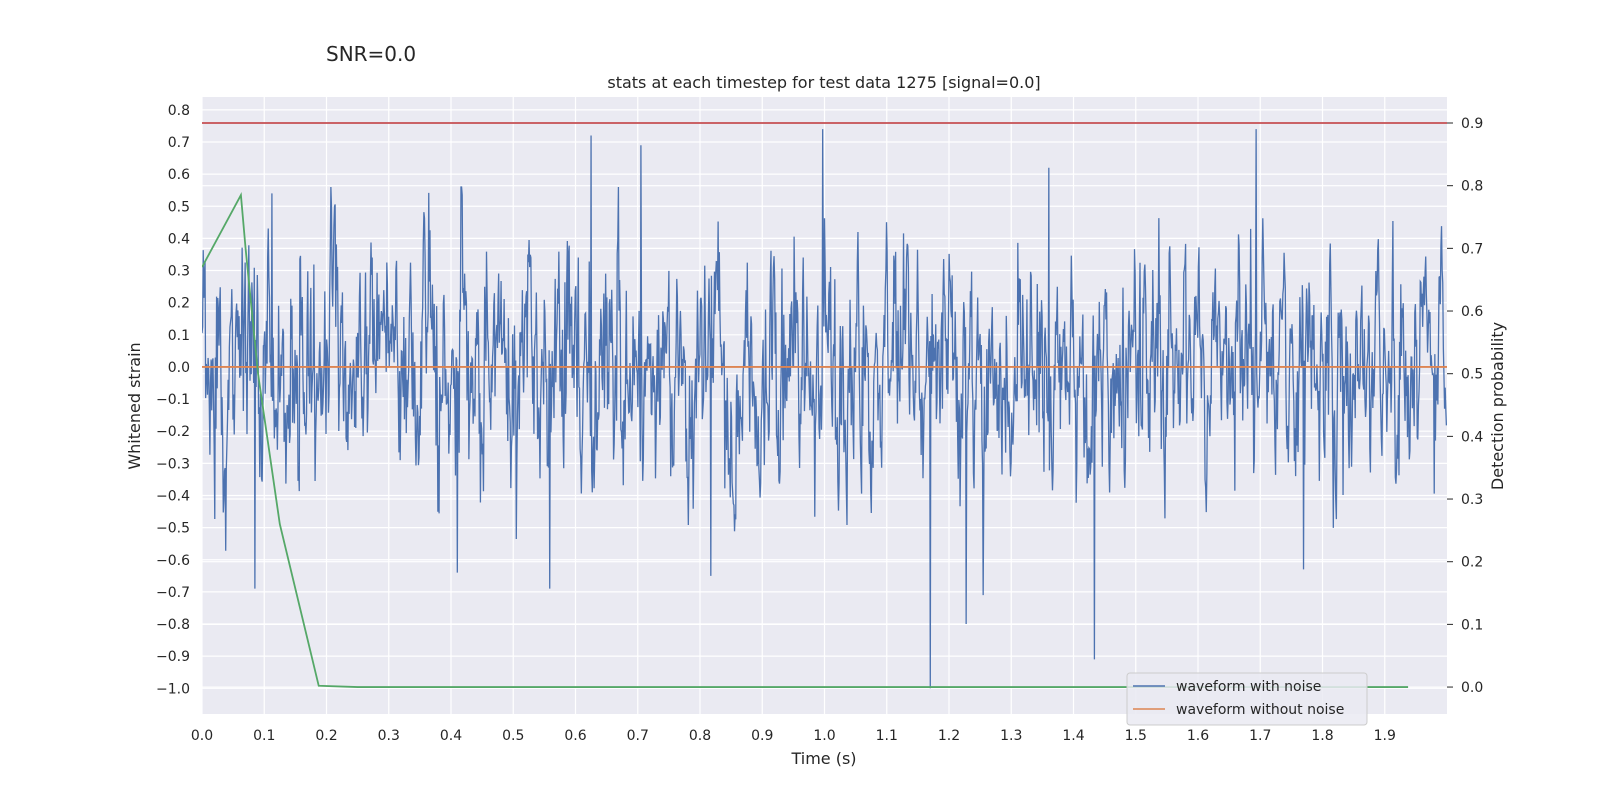 This screenshot has height=800, width=1600. I want to click on y-tick-label: 0.4, so click(179, 239).